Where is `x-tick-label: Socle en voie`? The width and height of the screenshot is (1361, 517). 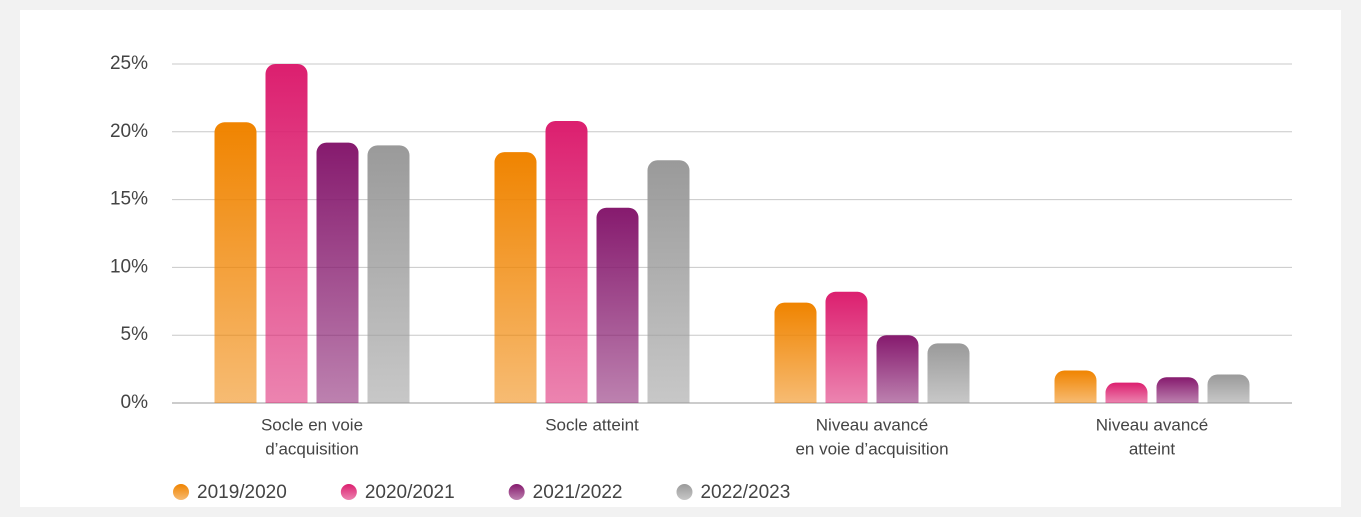
x-tick-label: Socle en voie is located at coordinates (312, 424).